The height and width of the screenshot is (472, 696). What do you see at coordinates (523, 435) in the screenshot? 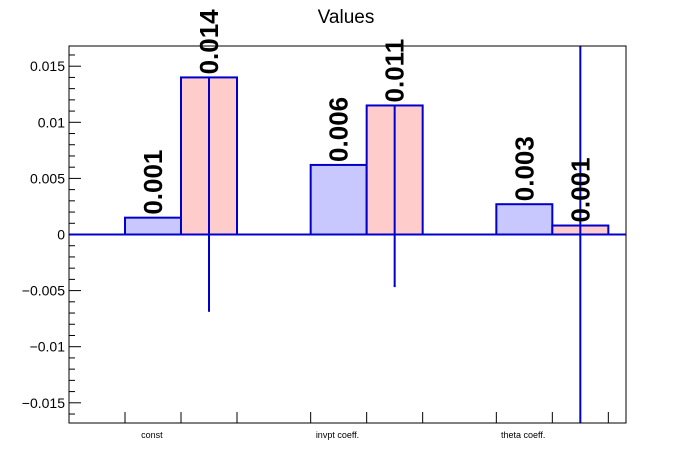
I see `category-label: theta coeff.` at bounding box center [523, 435].